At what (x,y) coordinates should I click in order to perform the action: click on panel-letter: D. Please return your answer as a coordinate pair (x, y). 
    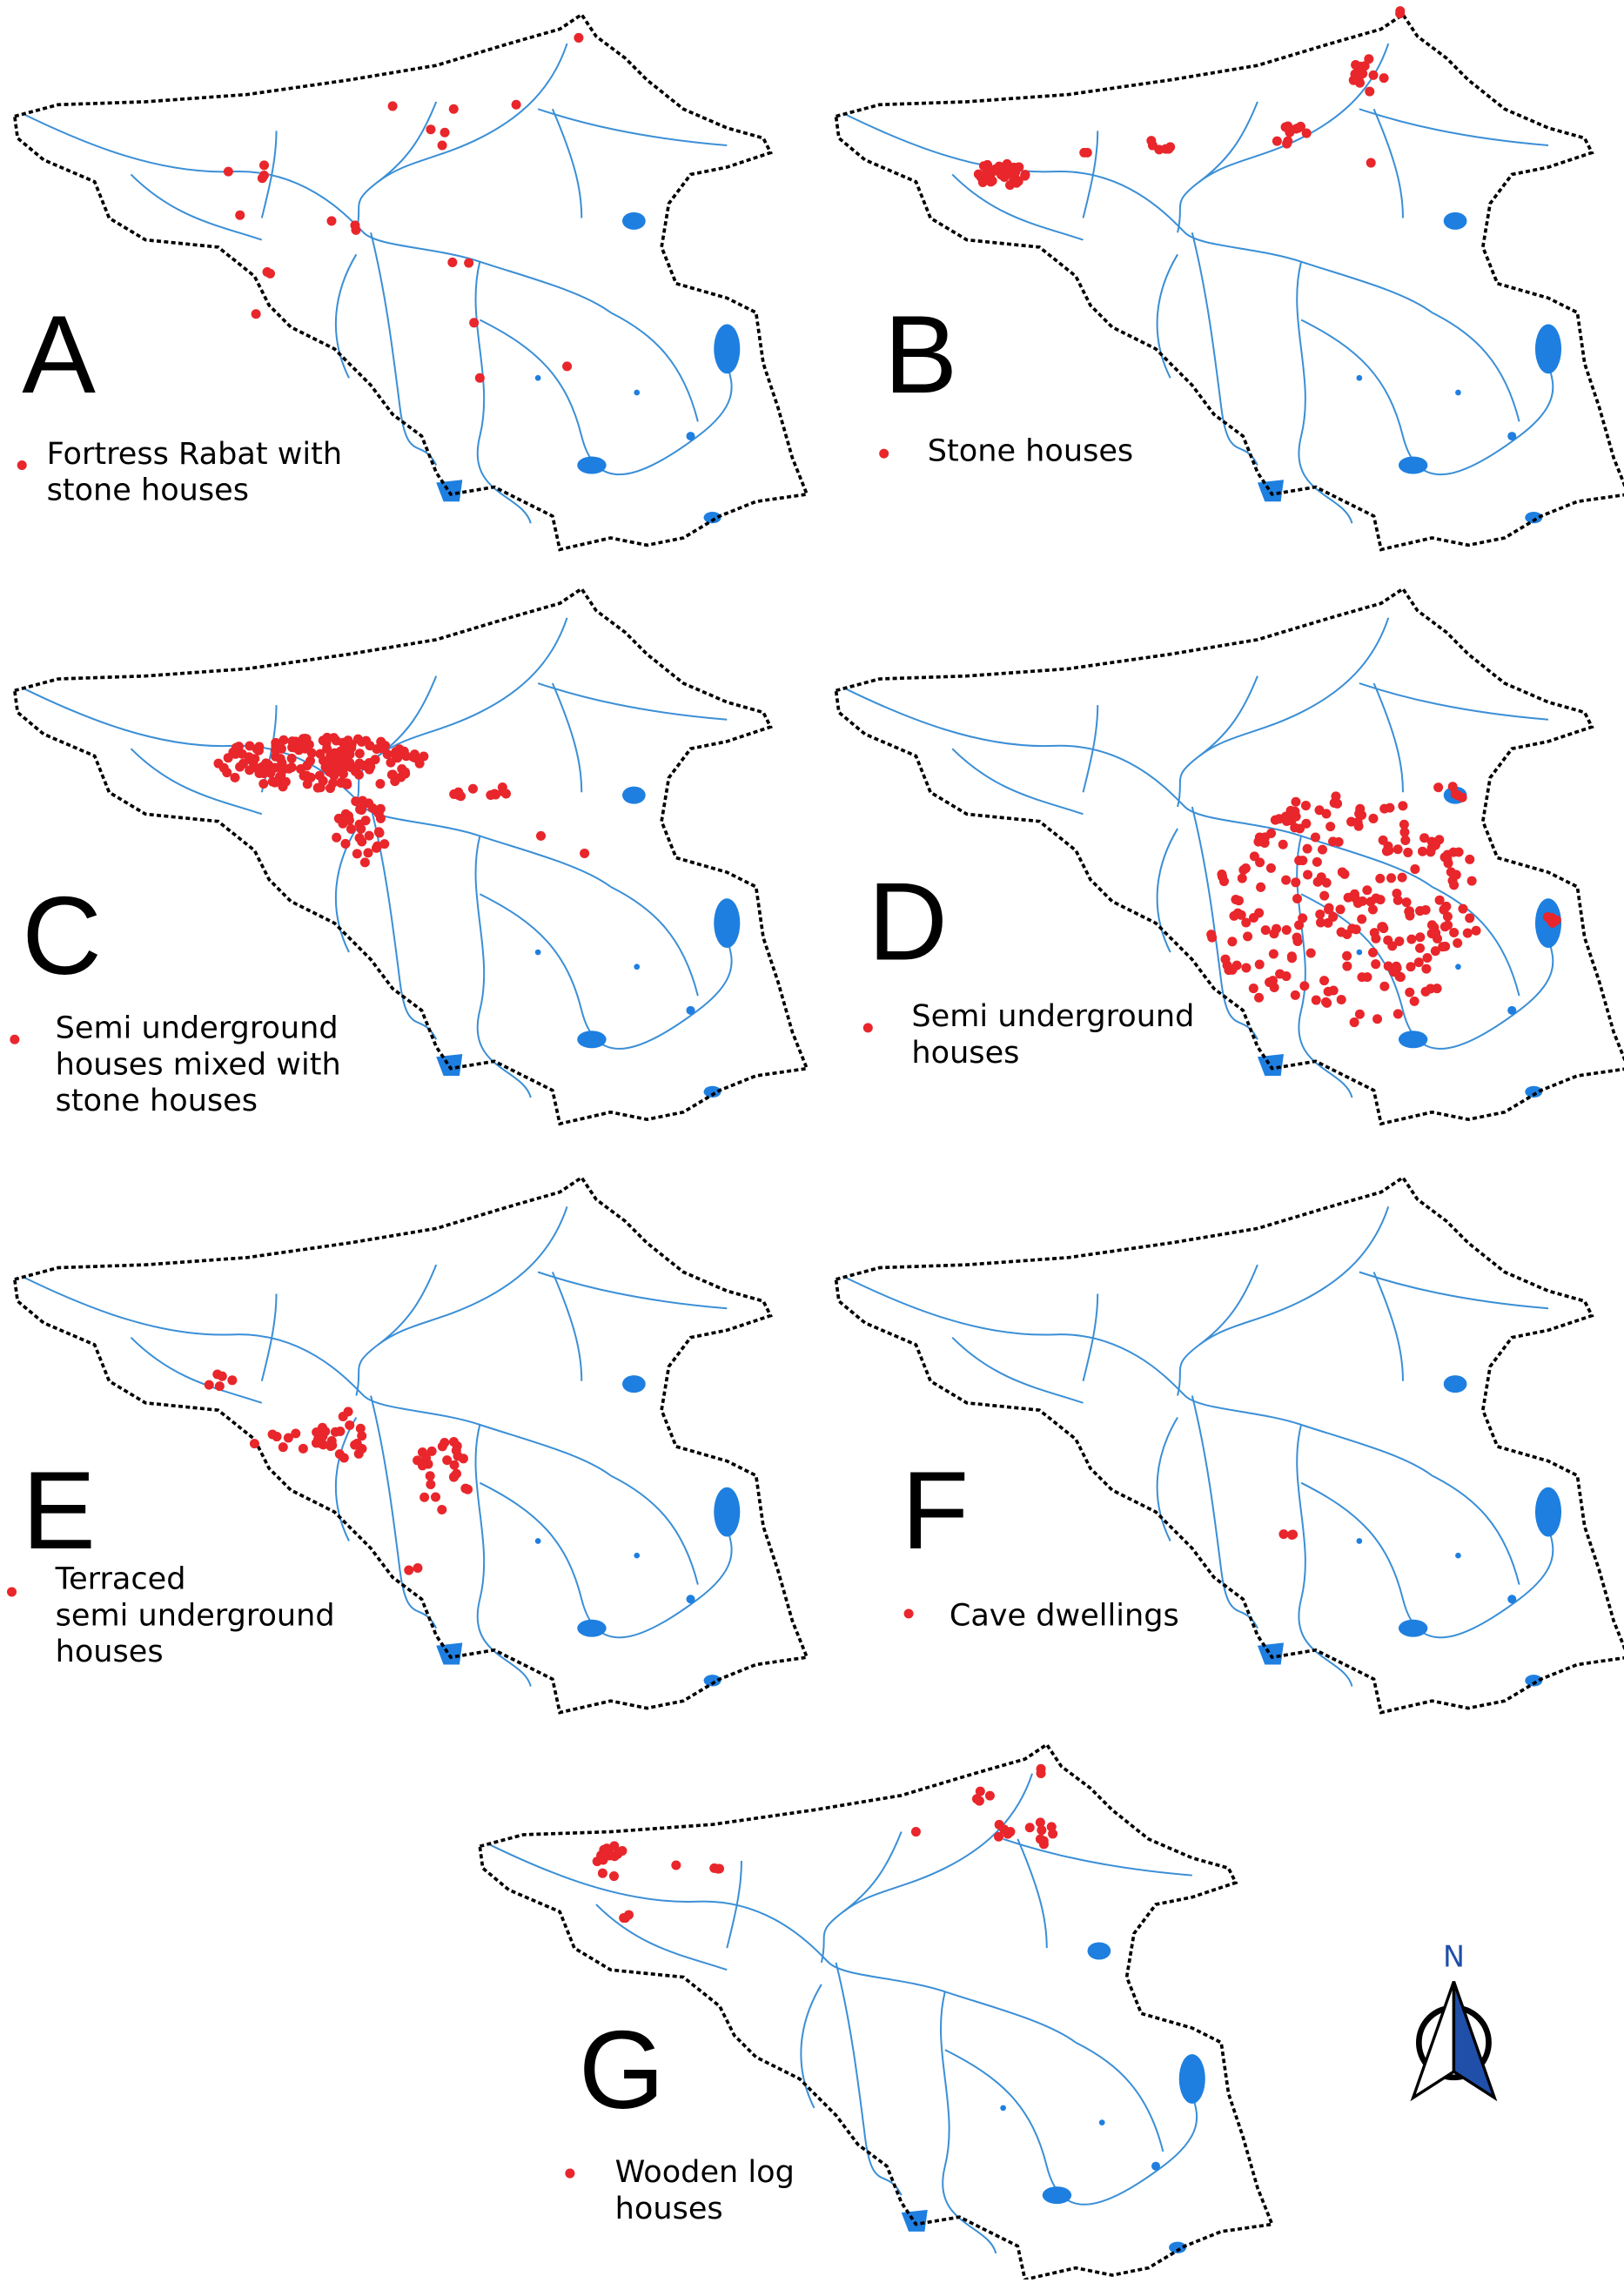
    Looking at the image, I should click on (908, 922).